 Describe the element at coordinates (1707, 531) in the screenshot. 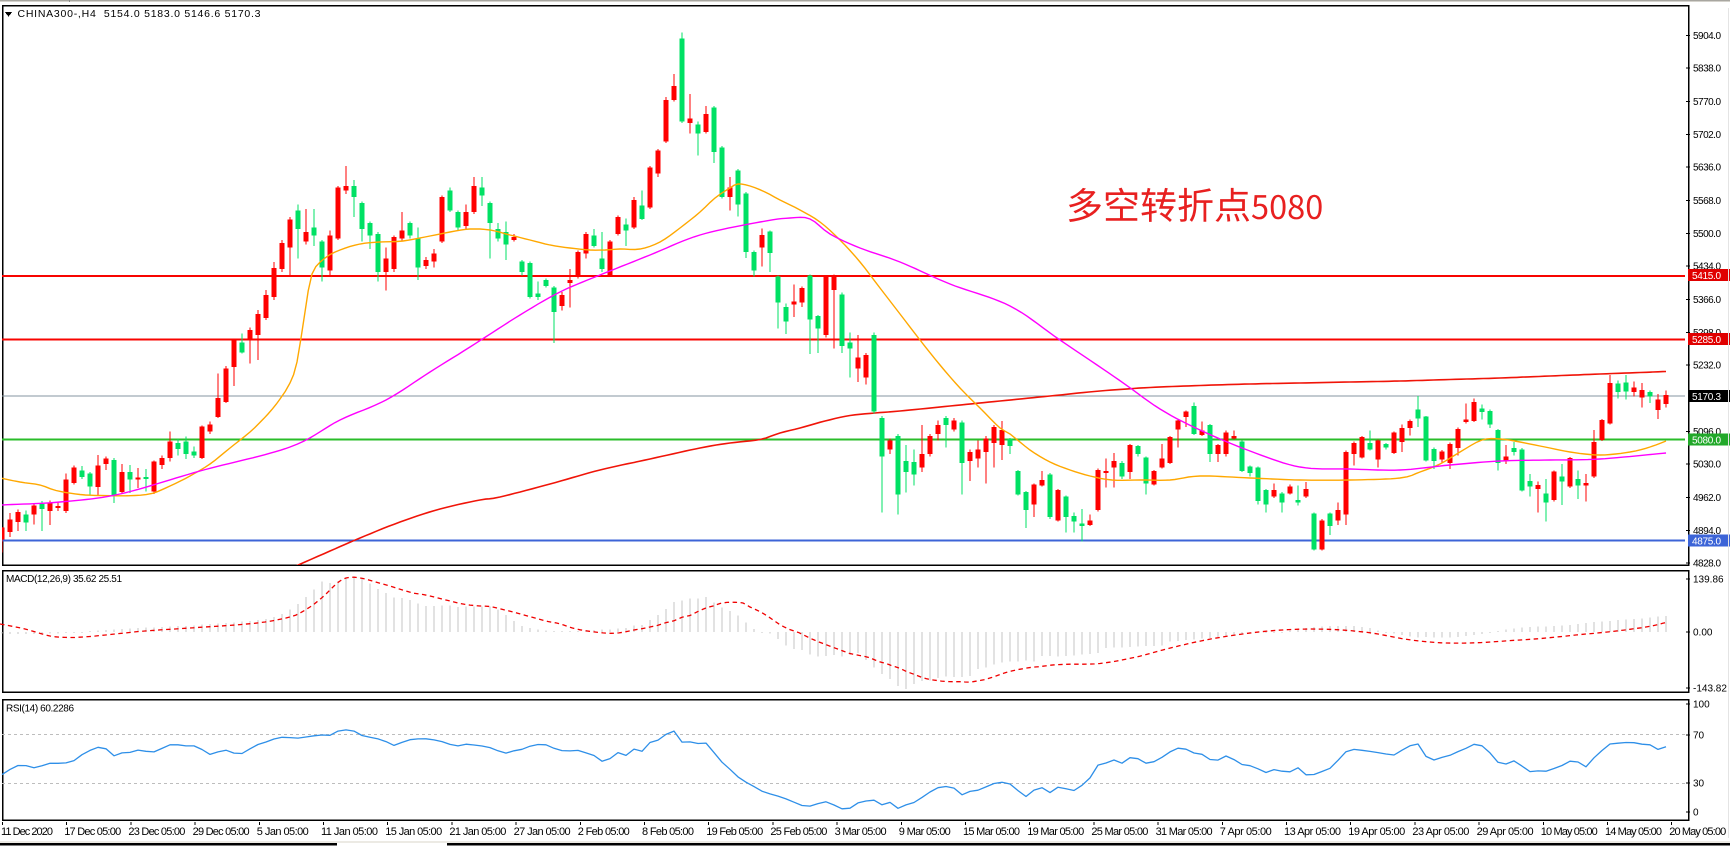

I see `svg-text: 4894.0` at that location.